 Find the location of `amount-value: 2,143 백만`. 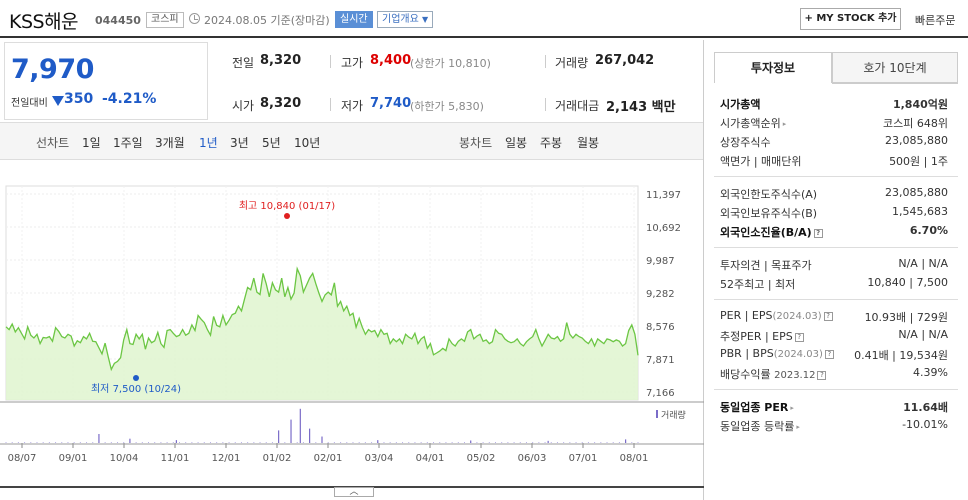

amount-value: 2,143 백만 is located at coordinates (641, 105).